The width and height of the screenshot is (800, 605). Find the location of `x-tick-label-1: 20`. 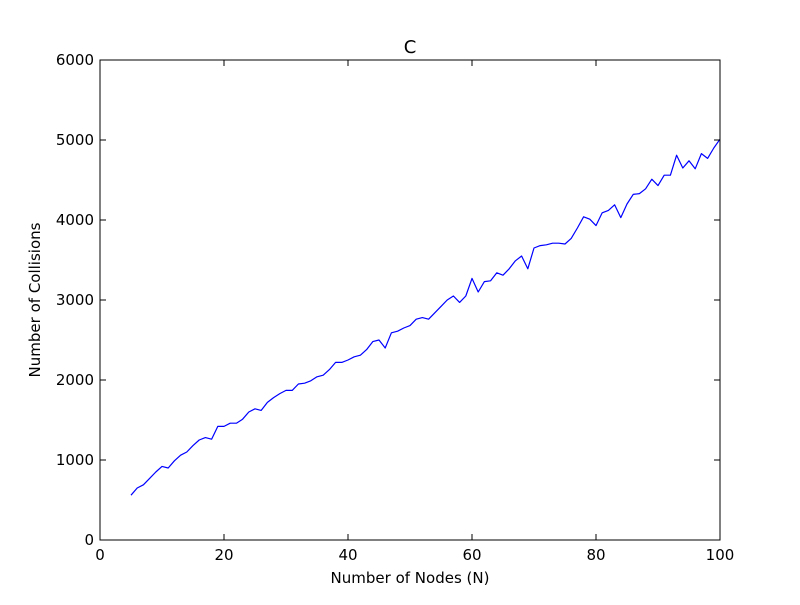

x-tick-label-1: 20 is located at coordinates (223, 555).